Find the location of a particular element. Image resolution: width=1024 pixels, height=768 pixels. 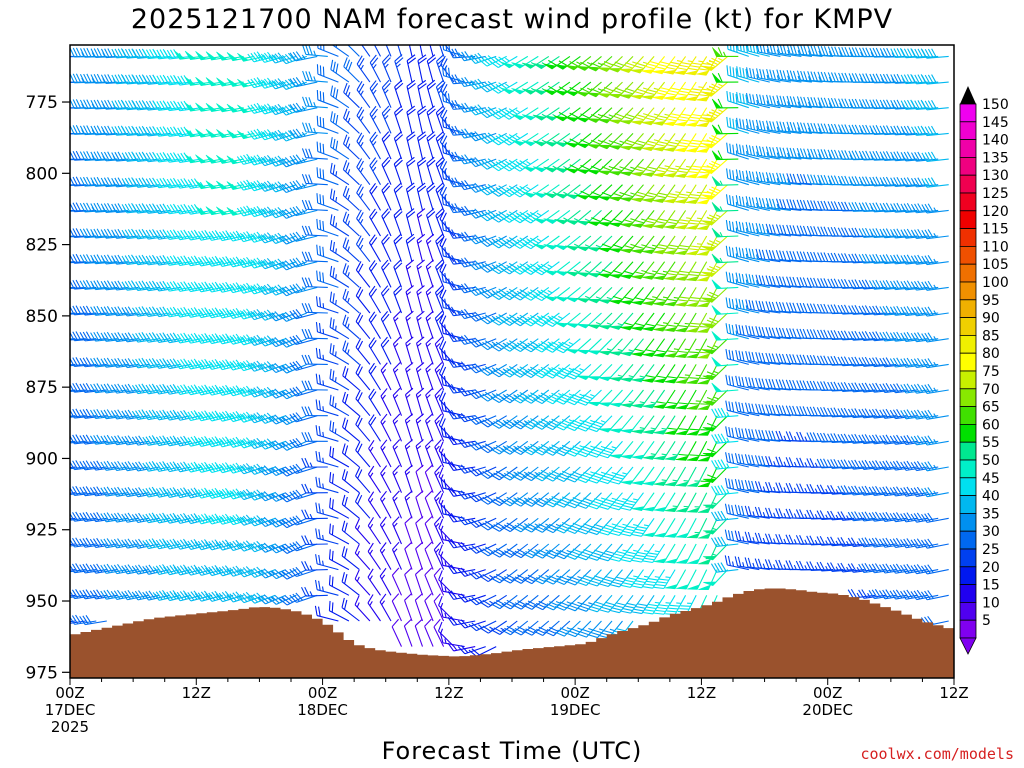

credit-text: coolwx.com/models is located at coordinates (937, 754).